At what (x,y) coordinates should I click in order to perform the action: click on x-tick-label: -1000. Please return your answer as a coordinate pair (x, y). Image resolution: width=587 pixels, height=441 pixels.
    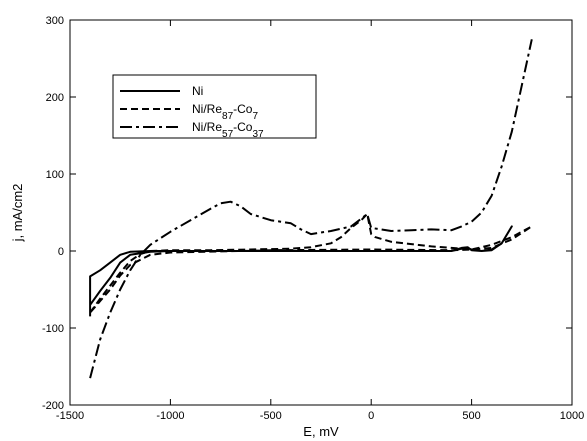
    Looking at the image, I should click on (170, 416).